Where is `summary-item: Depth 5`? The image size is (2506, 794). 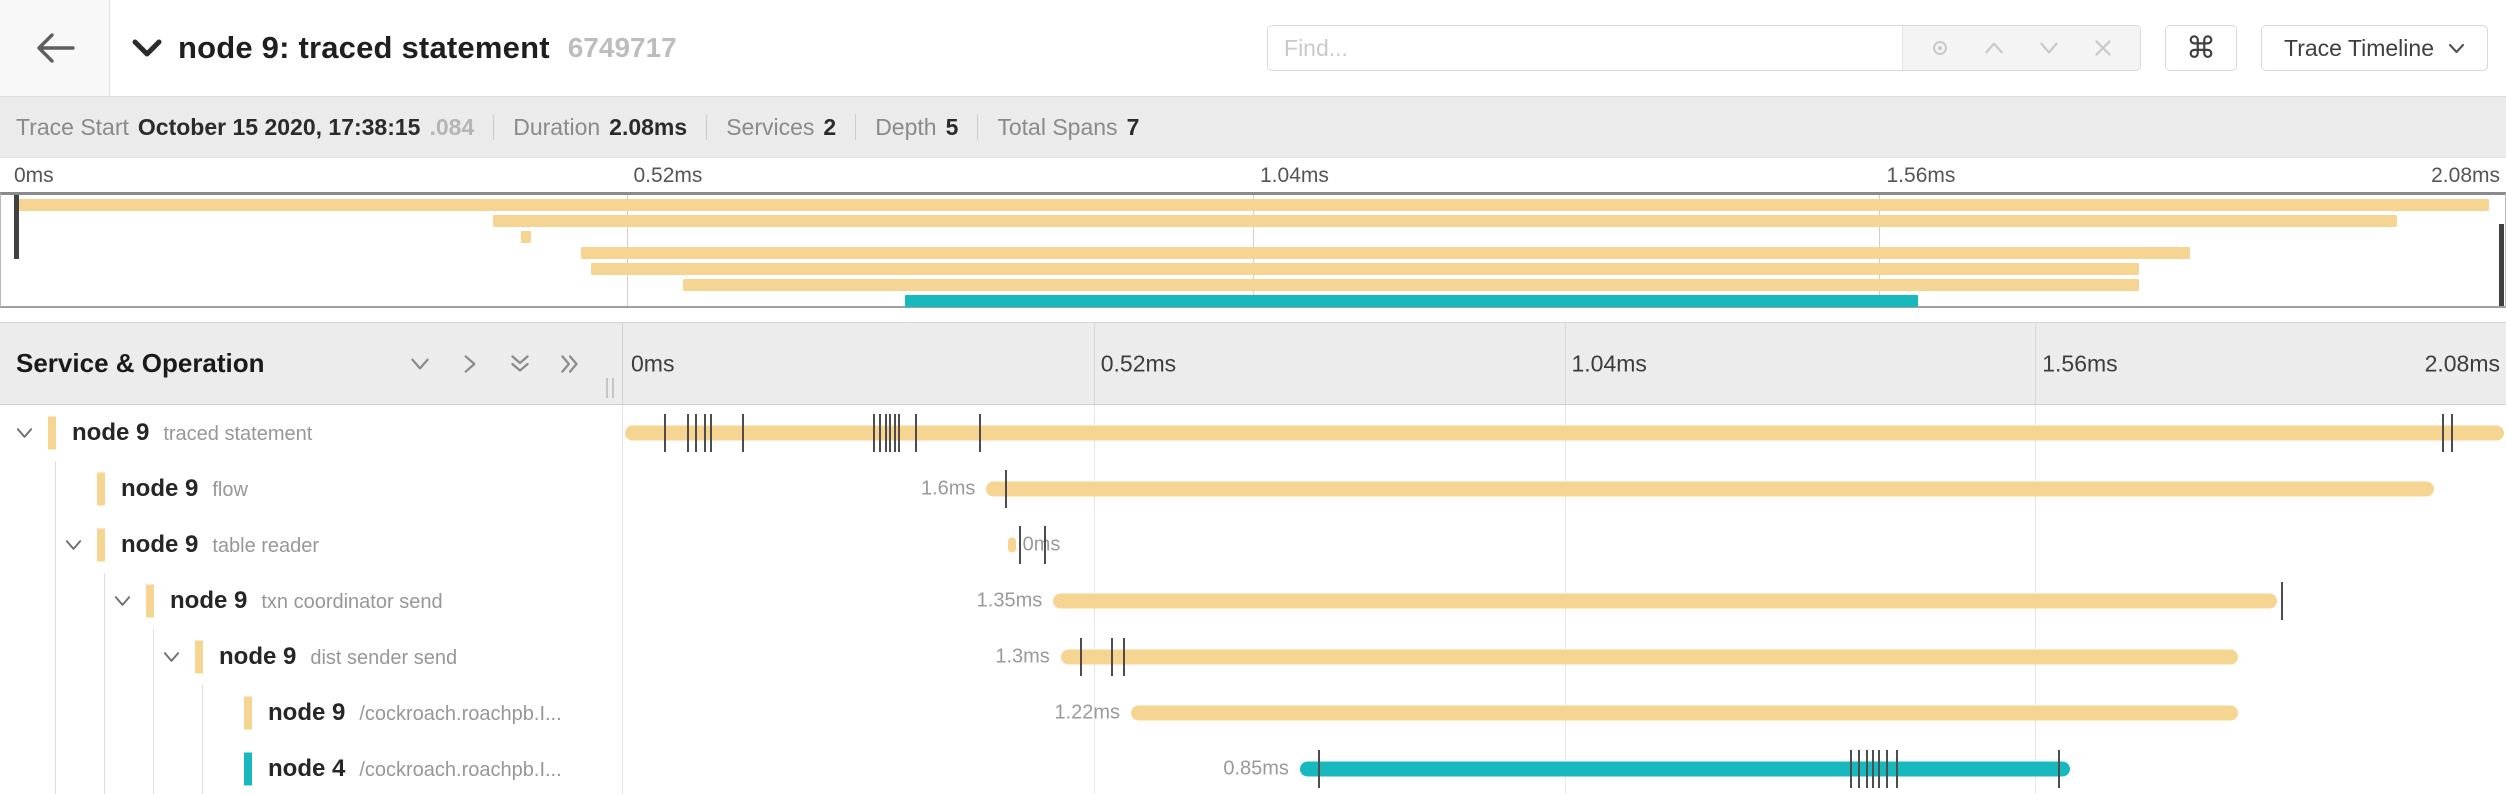
summary-item: Depth 5 is located at coordinates (916, 127).